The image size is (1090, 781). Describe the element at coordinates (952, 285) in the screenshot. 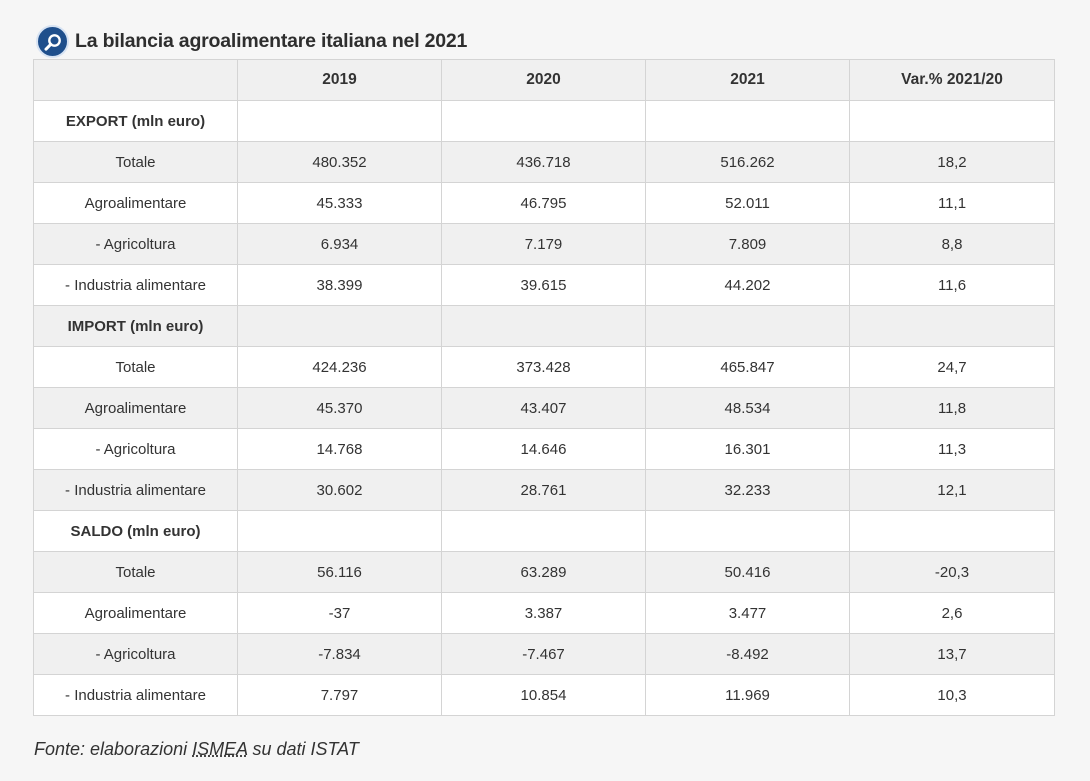

I see `table-cell: 11,6` at that location.